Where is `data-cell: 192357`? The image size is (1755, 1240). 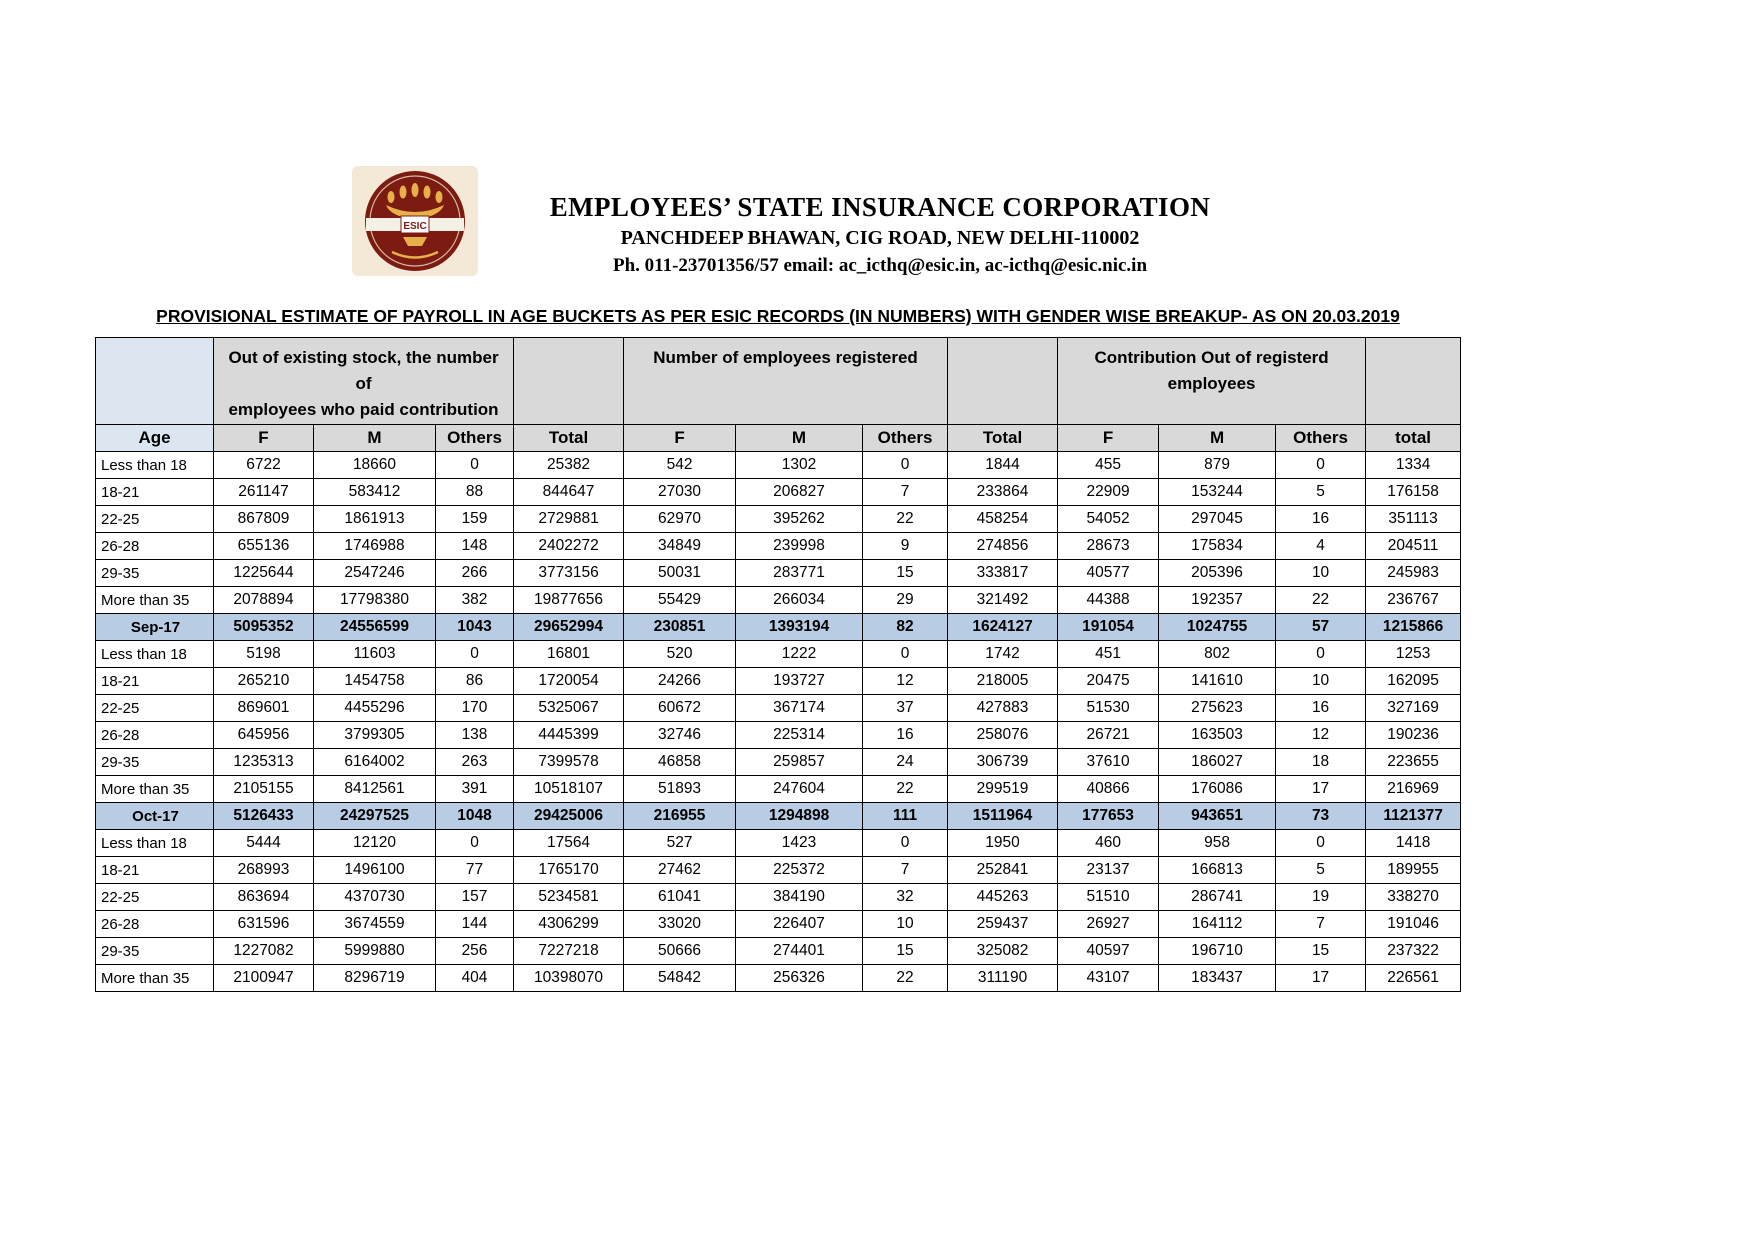 data-cell: 192357 is located at coordinates (1217, 600).